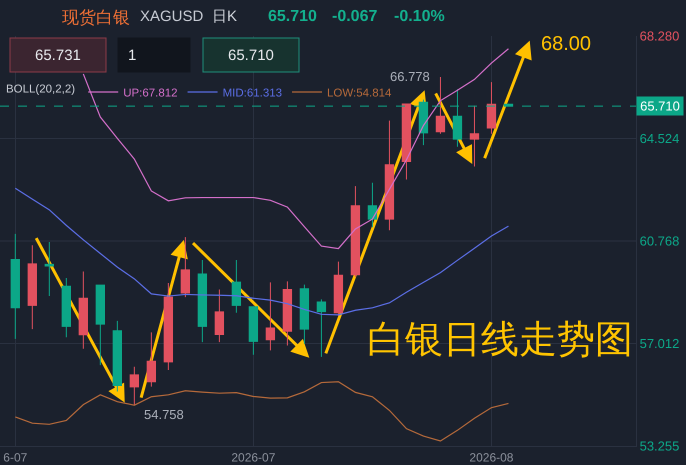 The height and width of the screenshot is (465, 686). What do you see at coordinates (355, 16) in the screenshot?
I see `text: -0.067` at bounding box center [355, 16].